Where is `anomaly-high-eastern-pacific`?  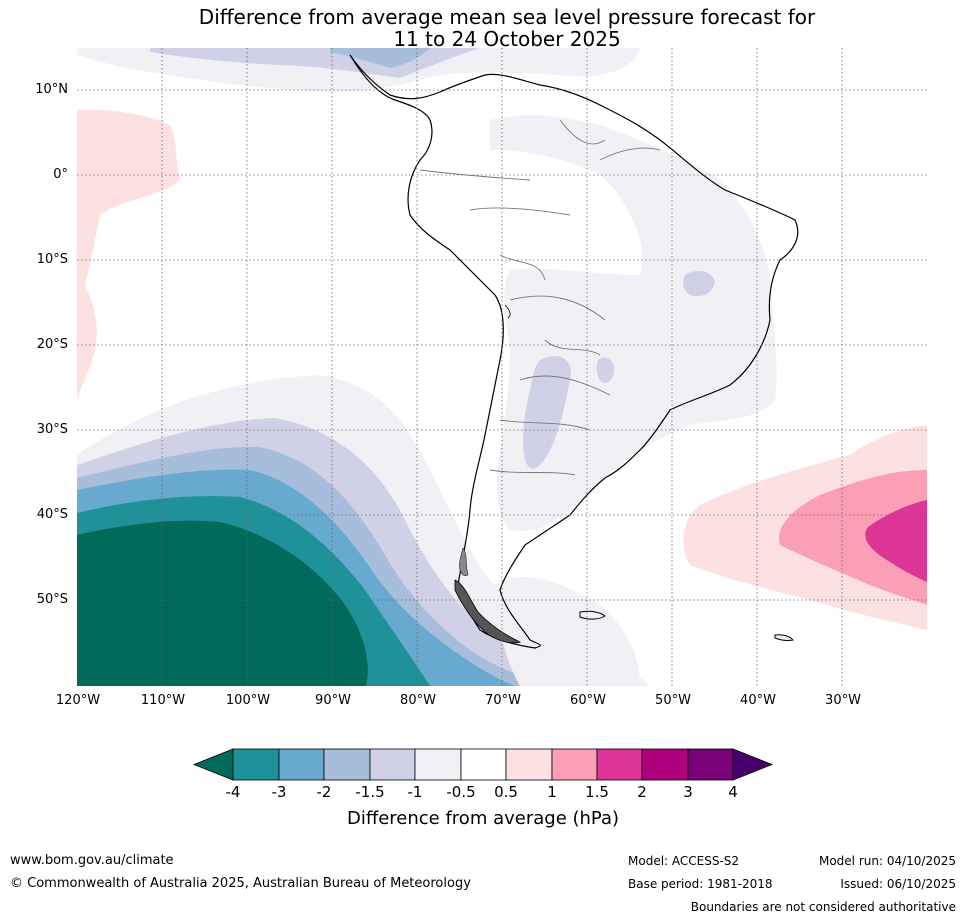 anomaly-high-eastern-pacific is located at coordinates (128, 254).